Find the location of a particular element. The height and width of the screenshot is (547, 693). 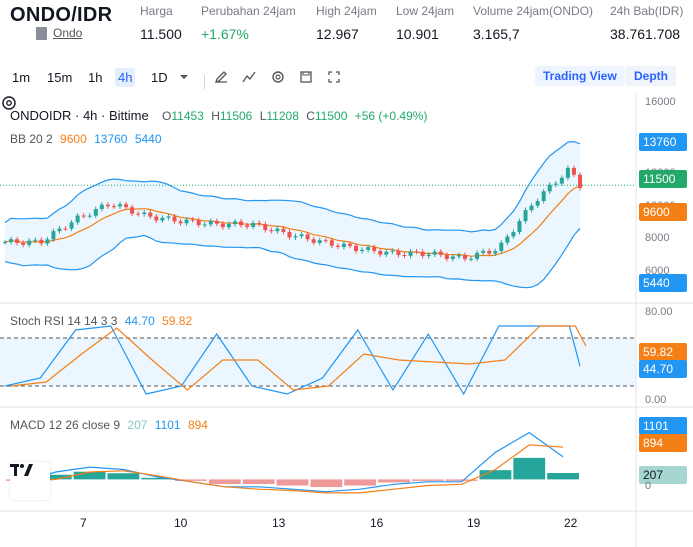

trading-view-button: Trading View is located at coordinates (580, 76).